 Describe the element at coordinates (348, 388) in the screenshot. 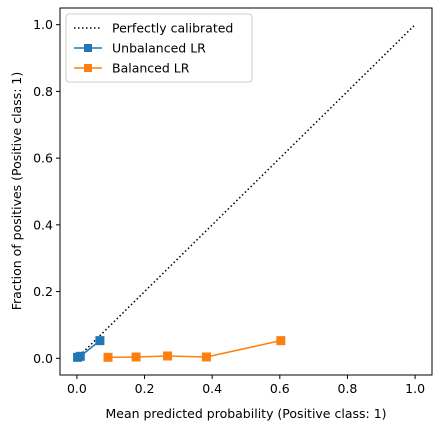

I see `x-tick-label: 0.8` at that location.